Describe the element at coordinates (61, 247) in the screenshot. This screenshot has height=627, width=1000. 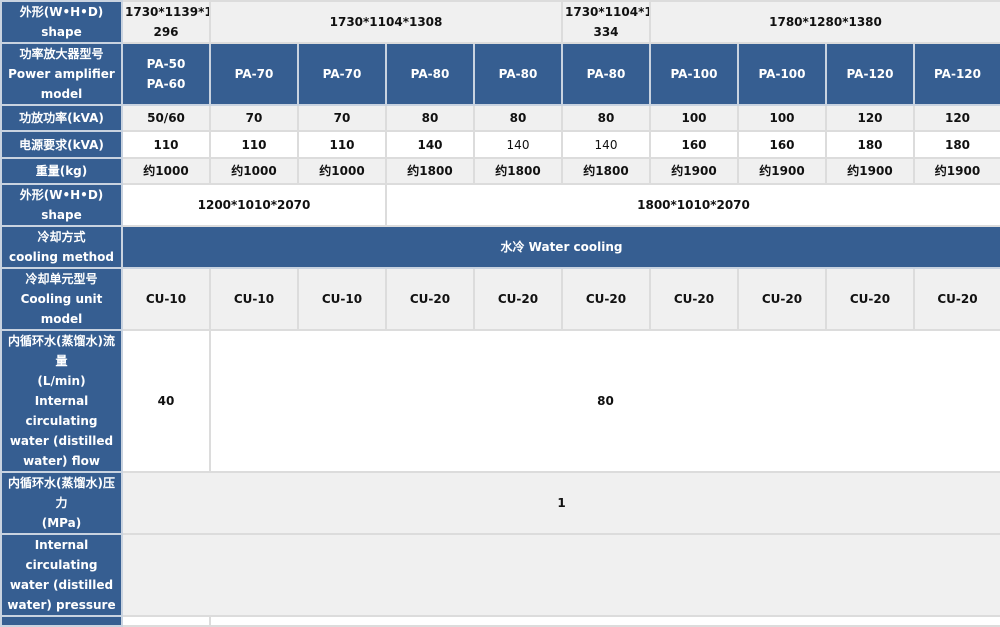
I see `row-label: 冷却方式 cooling method` at that location.